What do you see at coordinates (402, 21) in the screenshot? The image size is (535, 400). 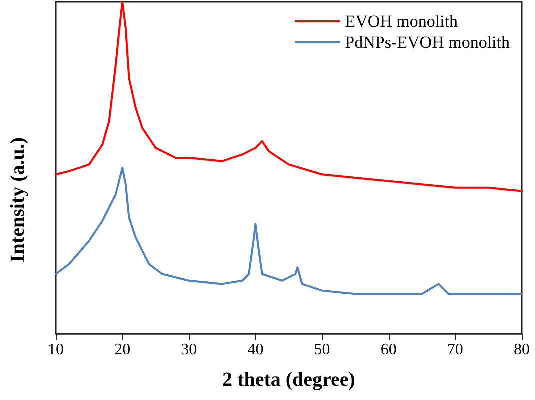 I see `legend-label: EVOH monolith` at bounding box center [402, 21].